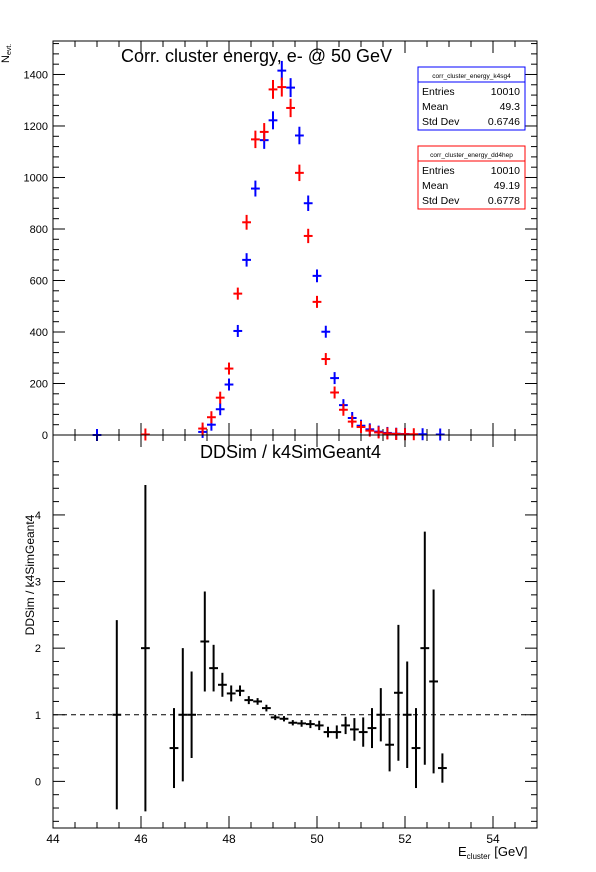 This screenshot has height=872, width=596. What do you see at coordinates (471, 76) in the screenshot?
I see `stats-box-k4sg4-title: corr_cluster_energy_k4sg4` at bounding box center [471, 76].